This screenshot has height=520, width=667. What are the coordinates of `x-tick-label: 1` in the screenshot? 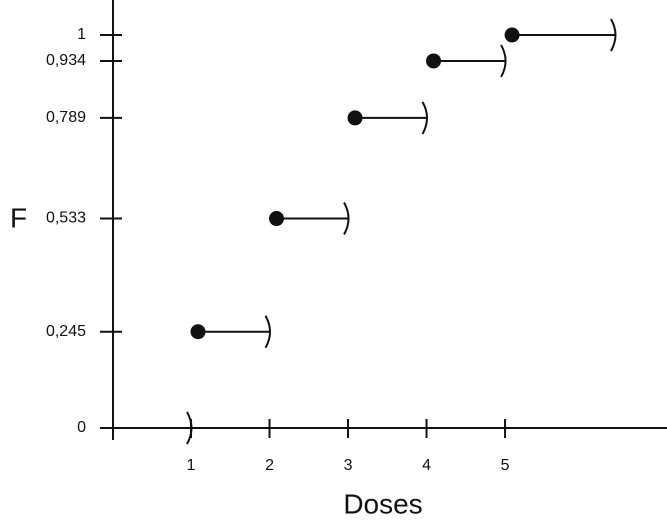 It's located at (191, 465).